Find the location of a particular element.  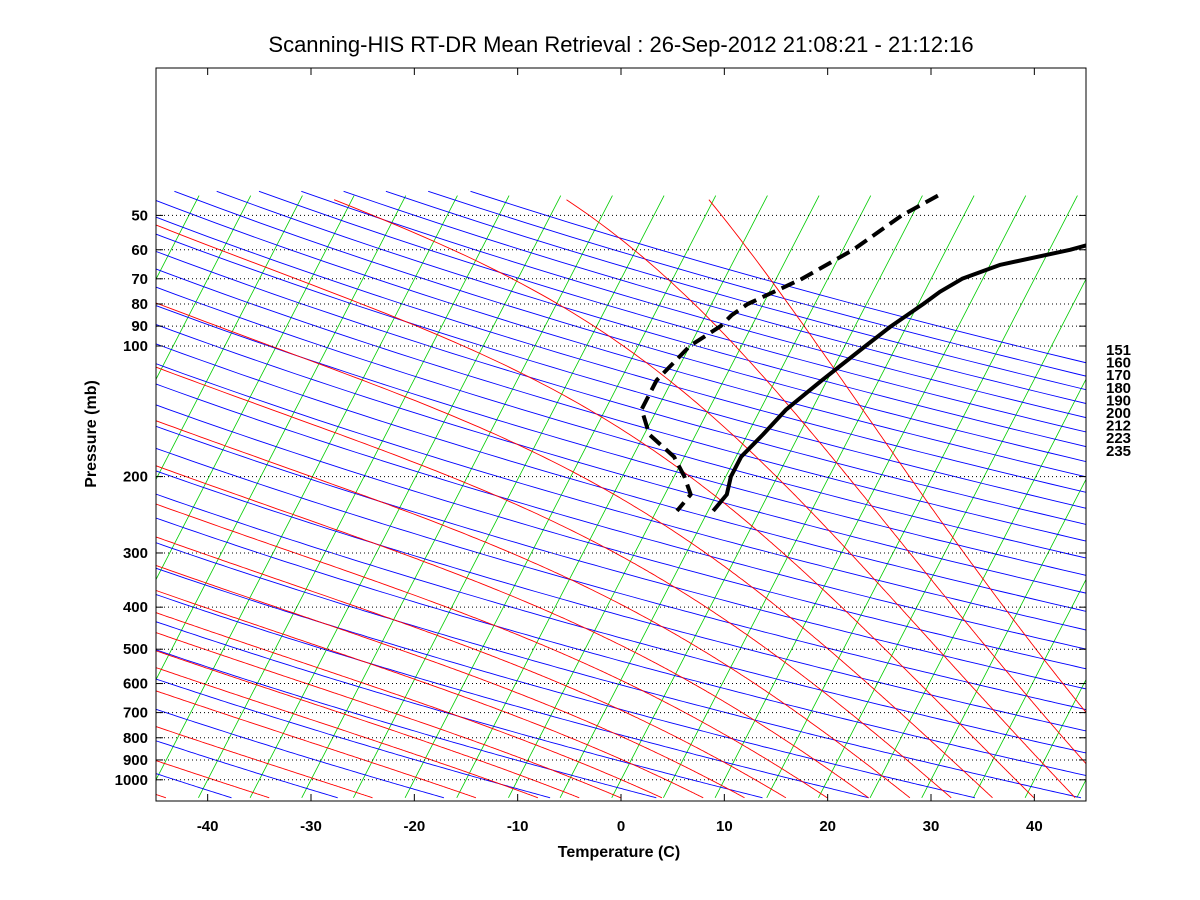

x-tick-label: 40 is located at coordinates (1034, 826).